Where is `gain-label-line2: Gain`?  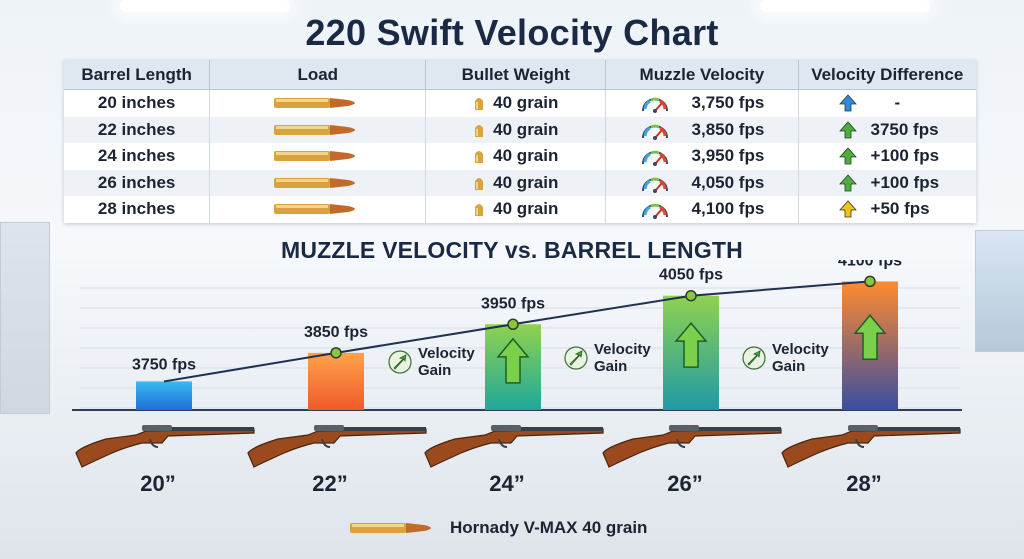 gain-label-line2: Gain is located at coordinates (435, 370).